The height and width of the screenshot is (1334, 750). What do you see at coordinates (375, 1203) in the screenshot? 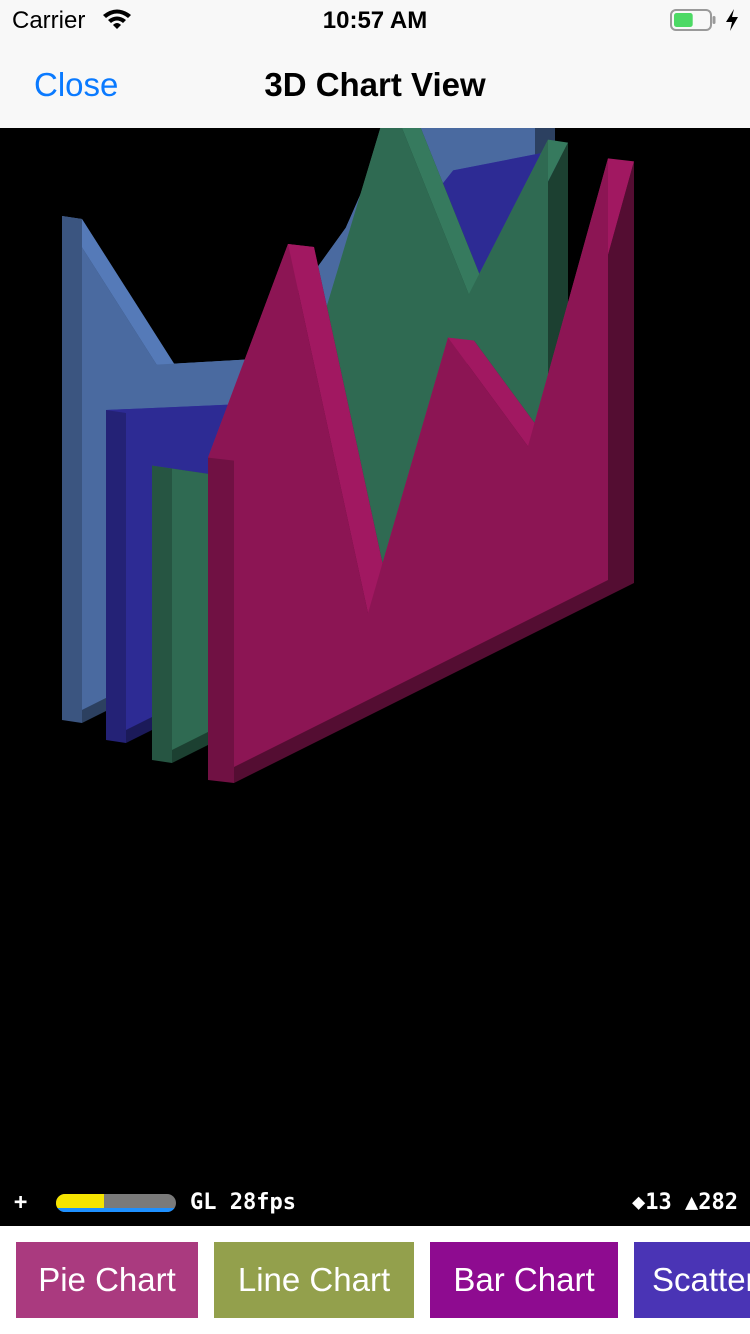
I see `scene-stats-overlay: + GL 28fps ◆13 ▲282` at bounding box center [375, 1203].